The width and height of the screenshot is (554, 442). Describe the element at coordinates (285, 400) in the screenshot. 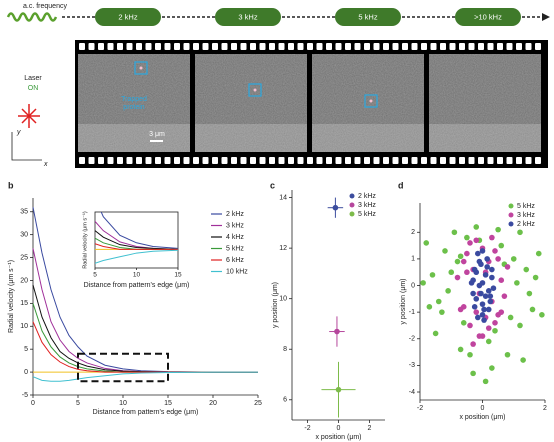

I see `y-tick-label: 6` at that location.